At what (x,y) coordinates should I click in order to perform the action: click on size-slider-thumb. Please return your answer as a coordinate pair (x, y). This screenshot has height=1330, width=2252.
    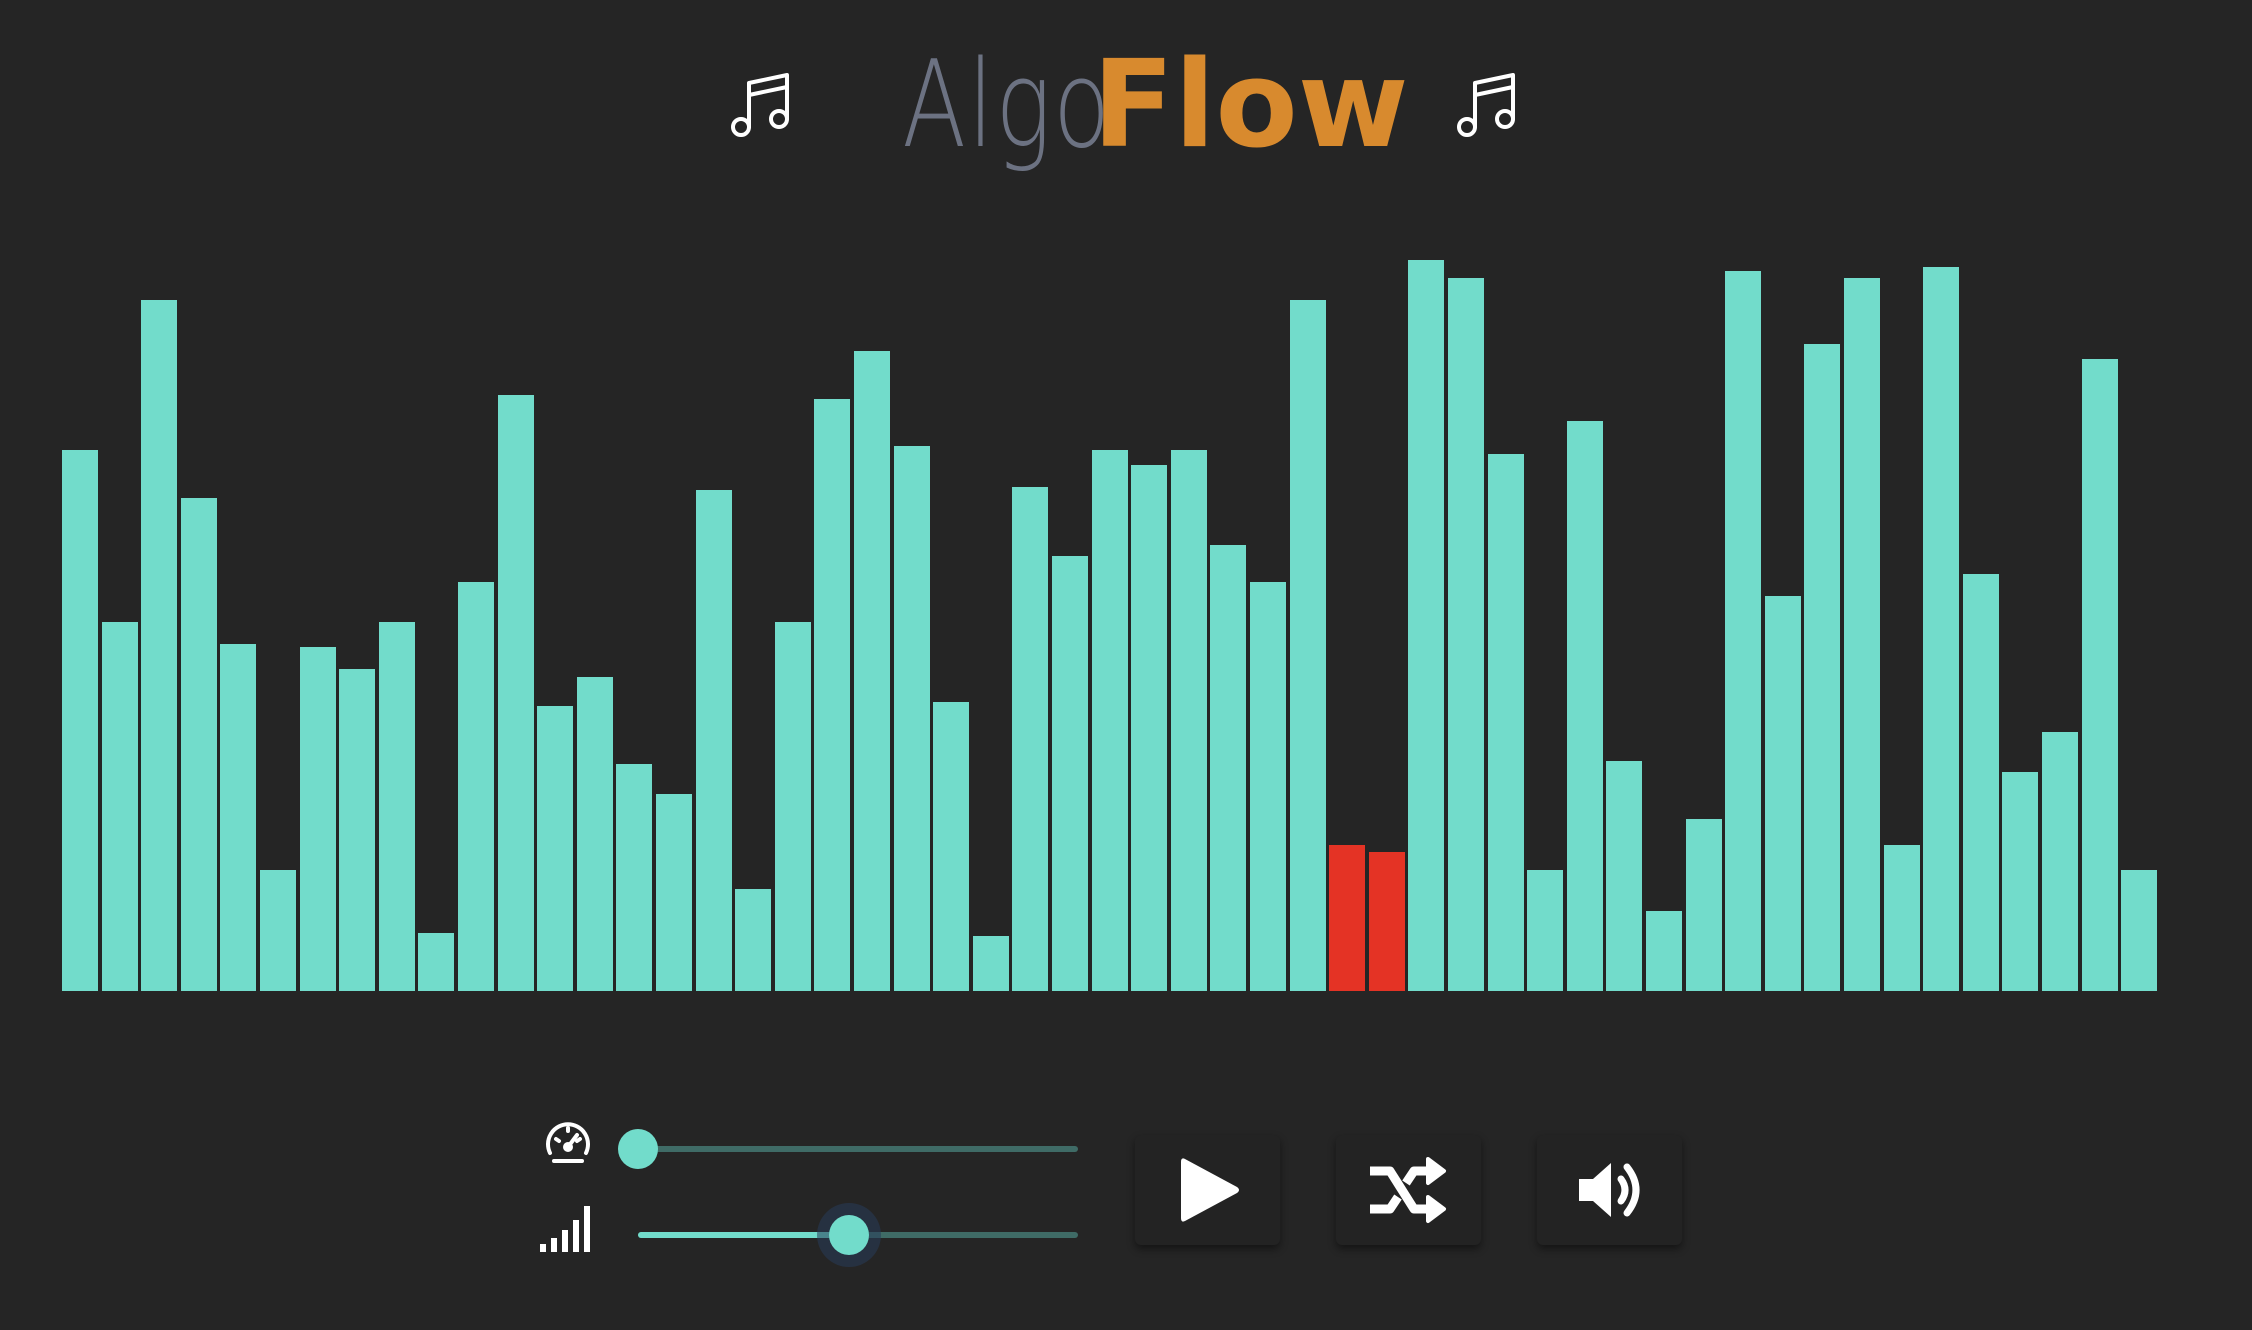
    Looking at the image, I should click on (849, 1235).